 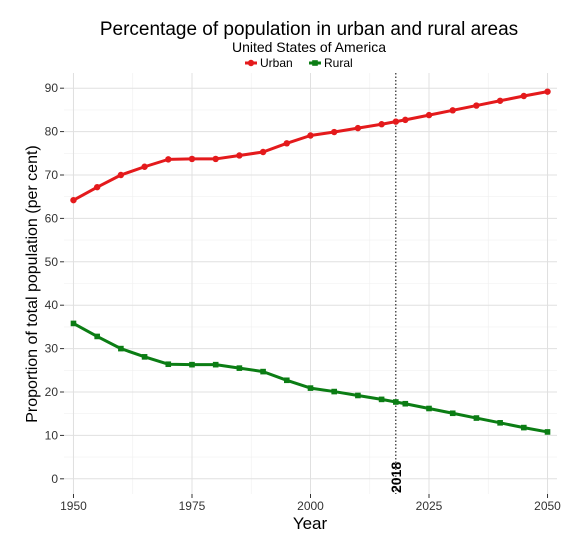 What do you see at coordinates (73, 506) in the screenshot?
I see `x-tick-label: 1950` at bounding box center [73, 506].